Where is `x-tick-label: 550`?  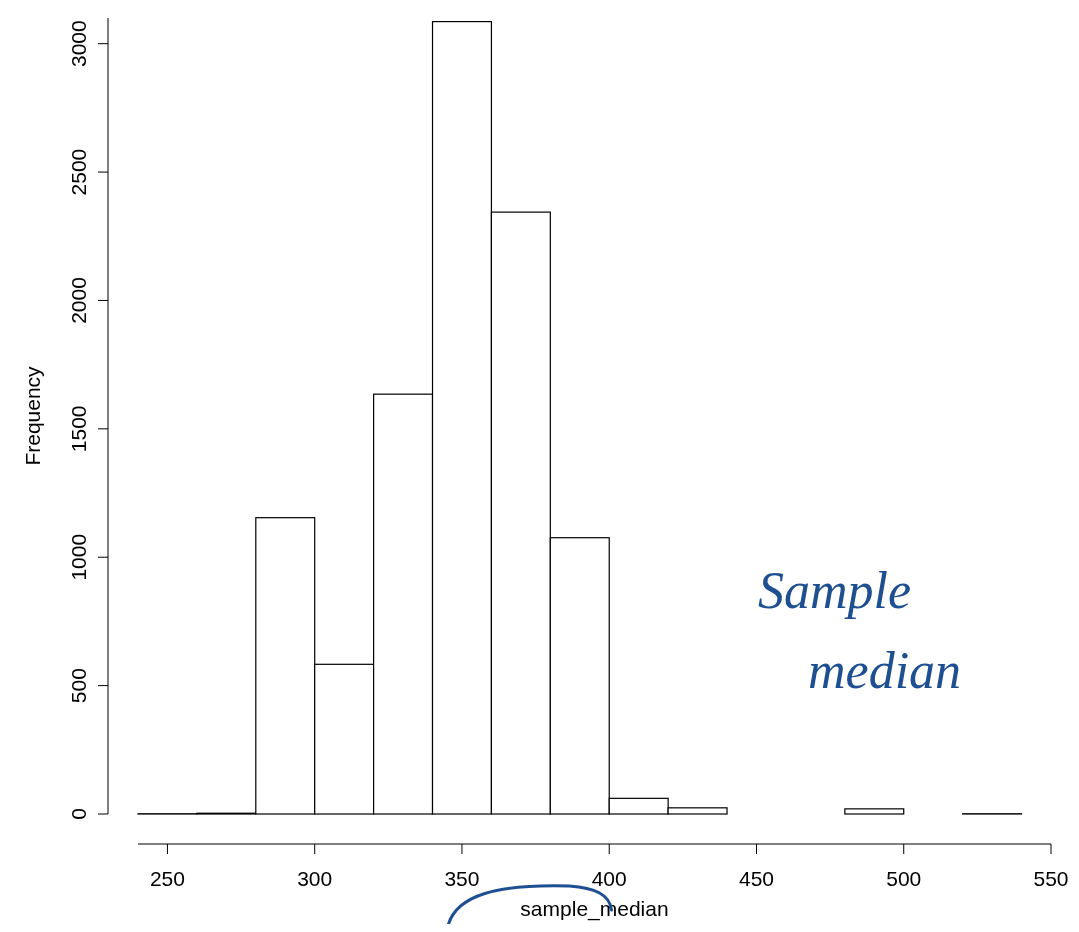 x-tick-label: 550 is located at coordinates (1051, 878).